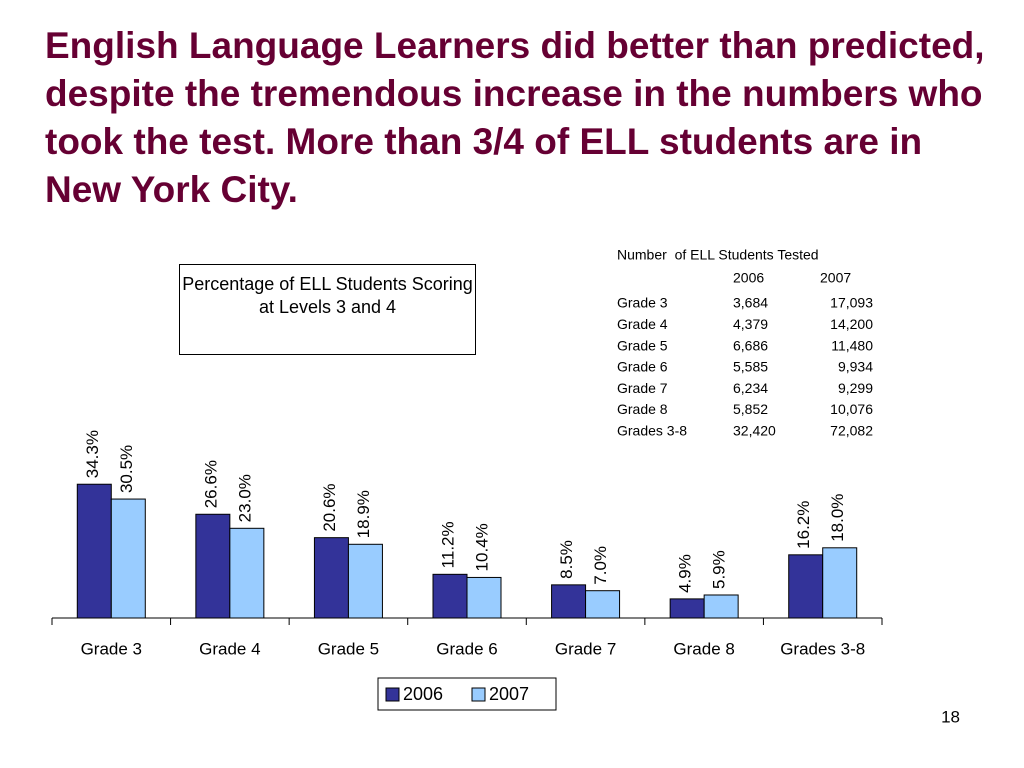  What do you see at coordinates (329, 507) in the screenshot?
I see `value-label: 20.6%` at bounding box center [329, 507].